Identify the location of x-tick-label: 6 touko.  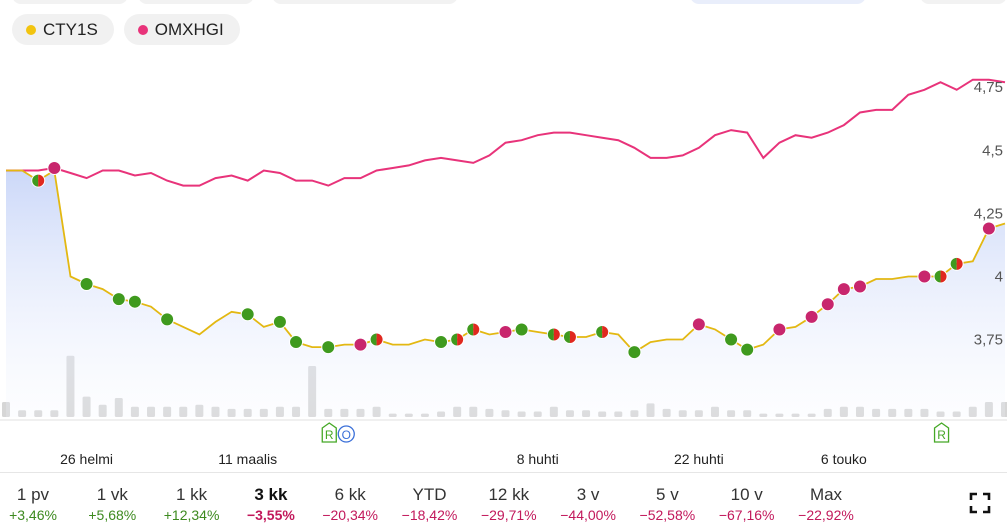
(844, 459).